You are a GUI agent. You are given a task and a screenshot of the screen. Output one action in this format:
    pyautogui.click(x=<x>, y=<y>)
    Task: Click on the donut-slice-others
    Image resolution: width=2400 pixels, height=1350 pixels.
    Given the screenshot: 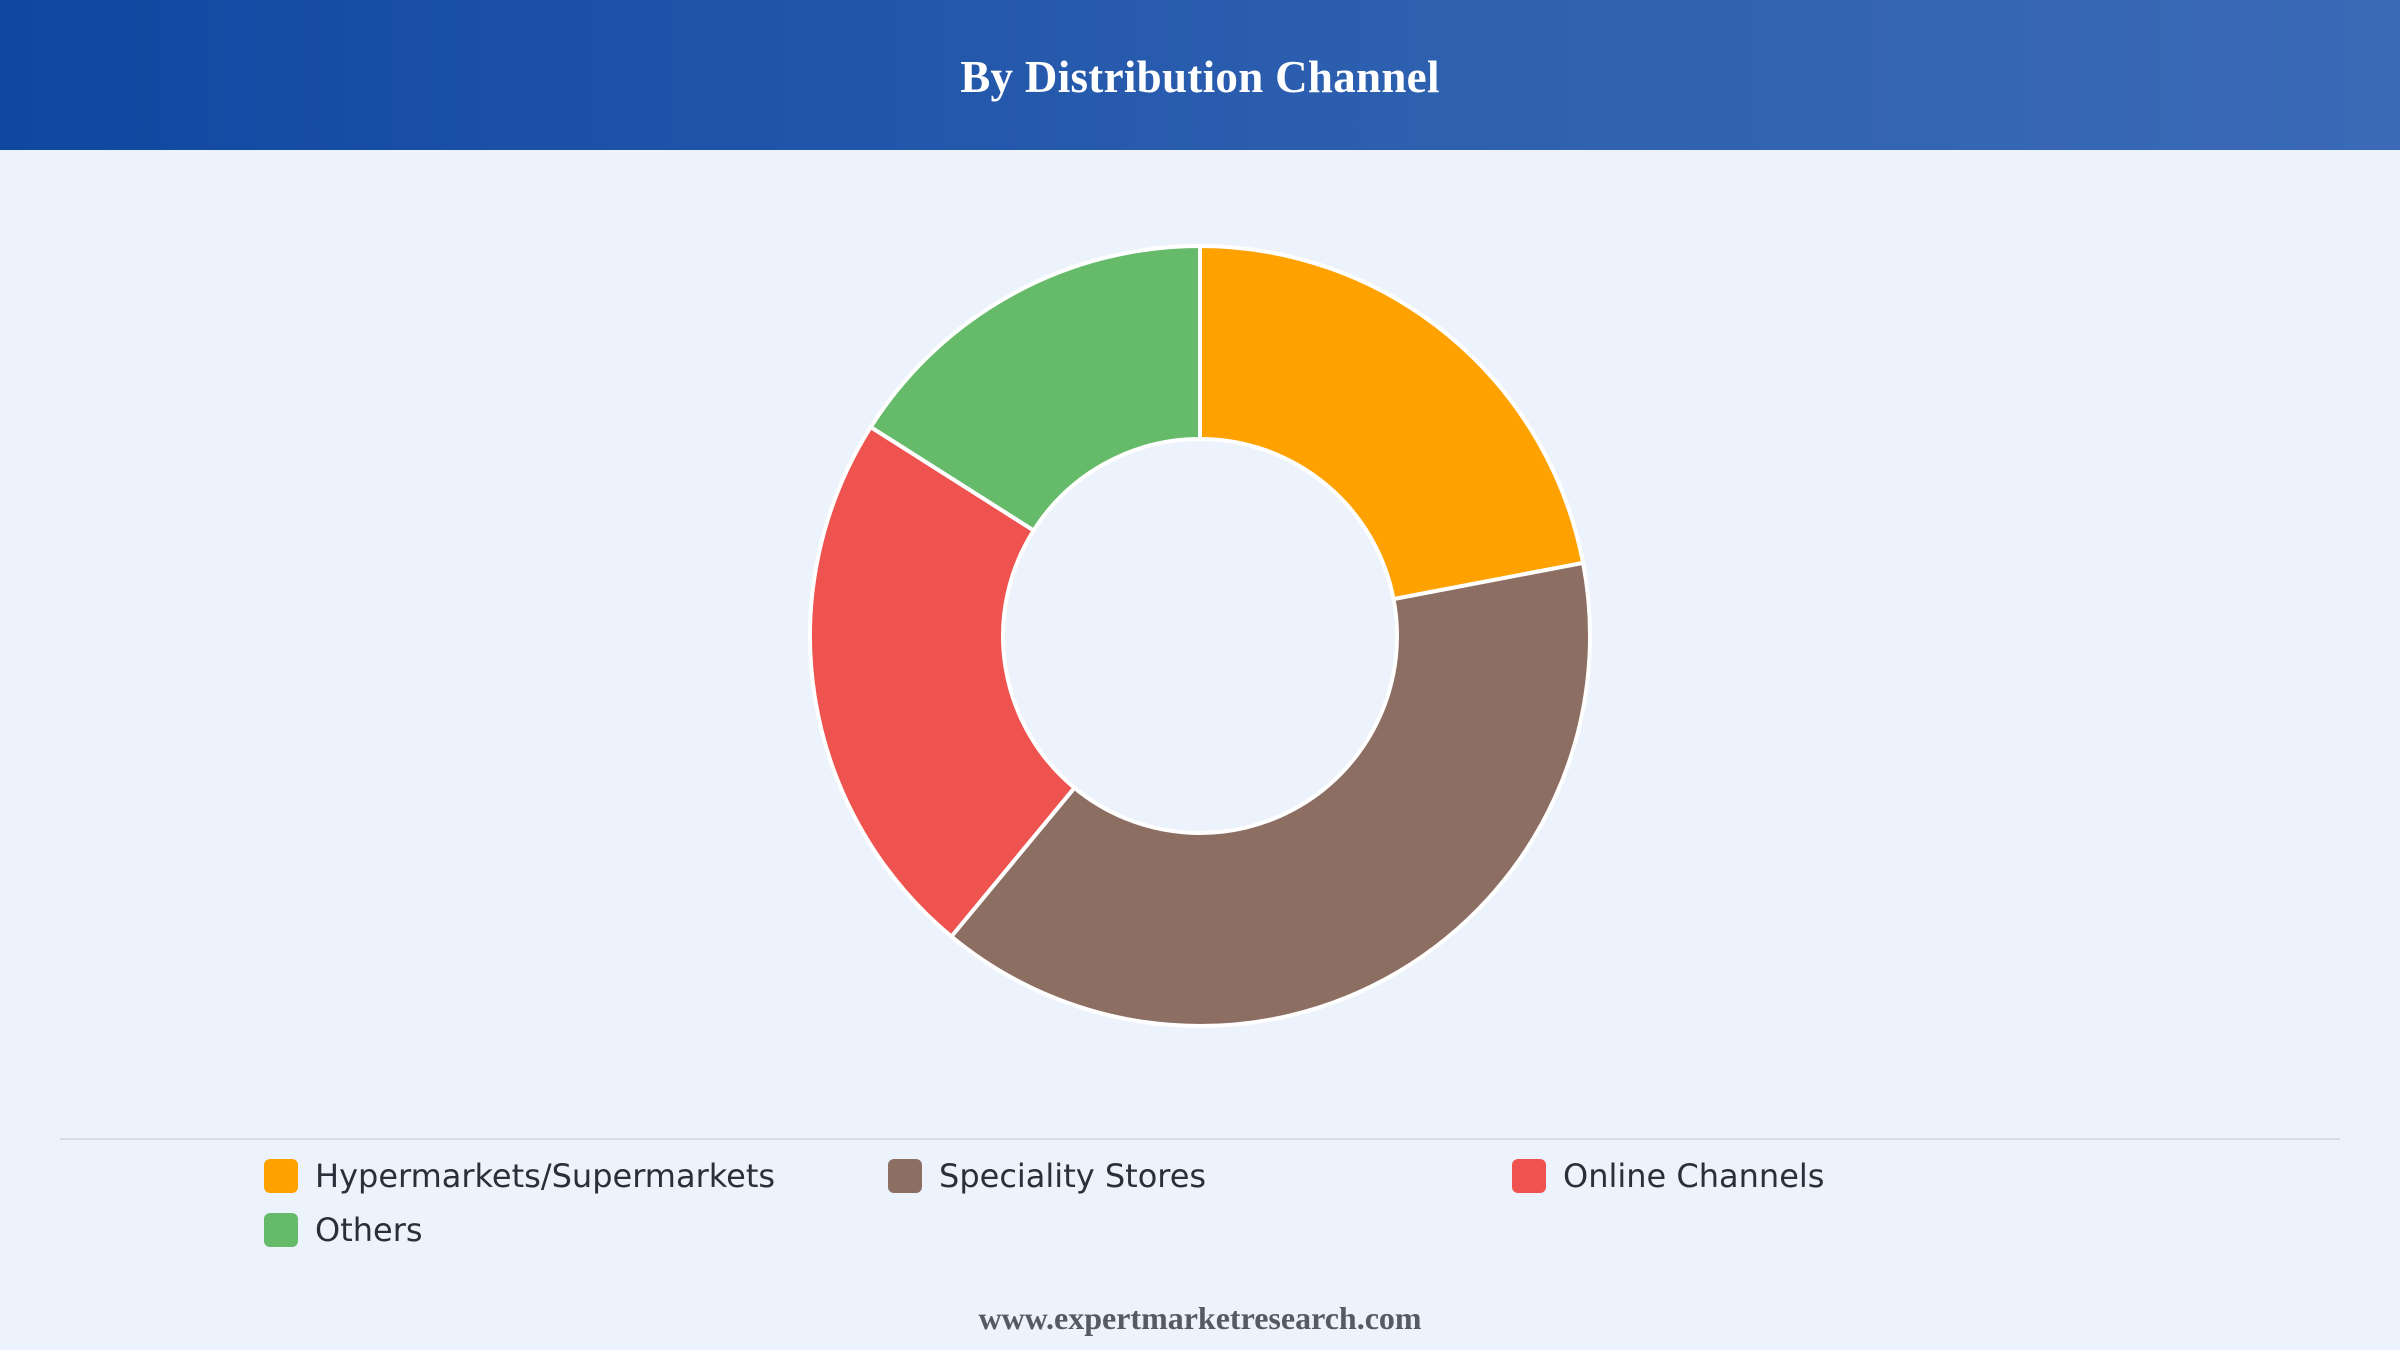 What is the action you would take?
    pyautogui.click(x=1035, y=388)
    